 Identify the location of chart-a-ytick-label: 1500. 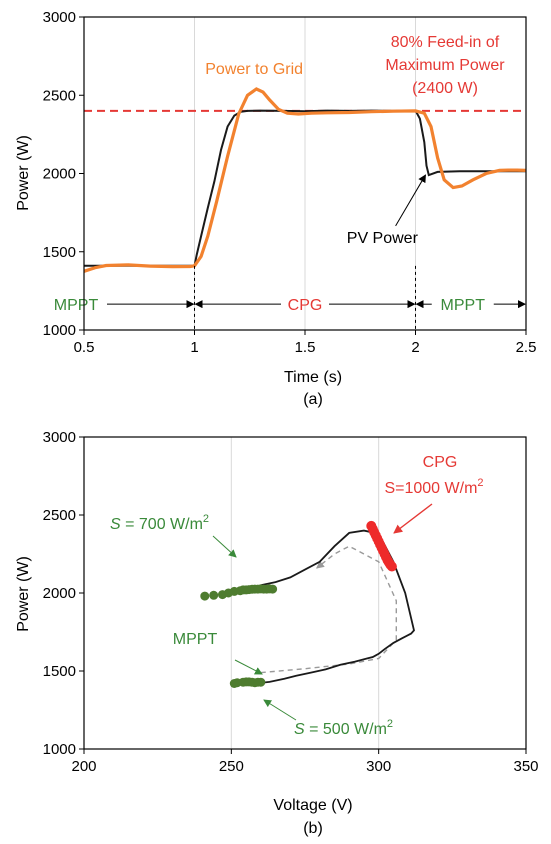
(59, 252).